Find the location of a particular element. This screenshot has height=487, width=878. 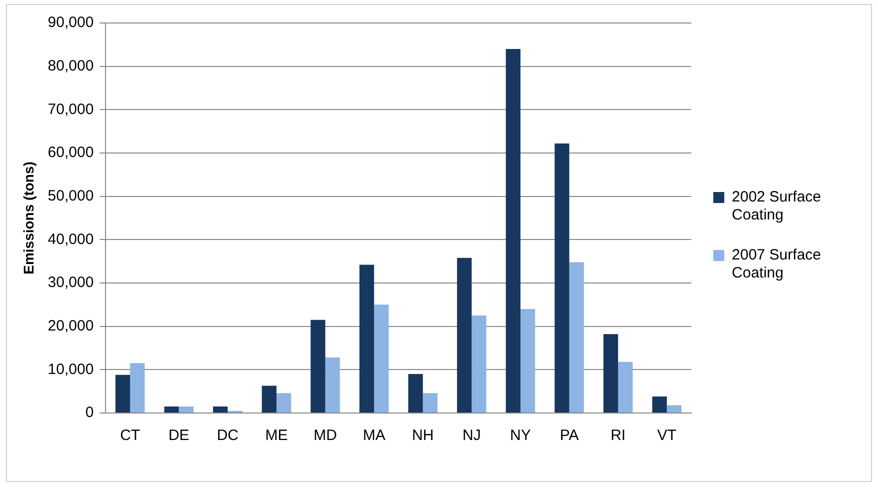

y-tick-label: 80,000 is located at coordinates (71, 65).